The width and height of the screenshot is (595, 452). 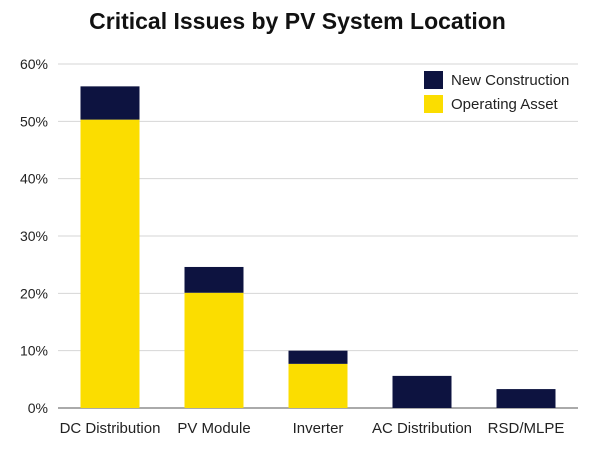 What do you see at coordinates (213, 428) in the screenshot?
I see `x-tick-label: PV Module` at bounding box center [213, 428].